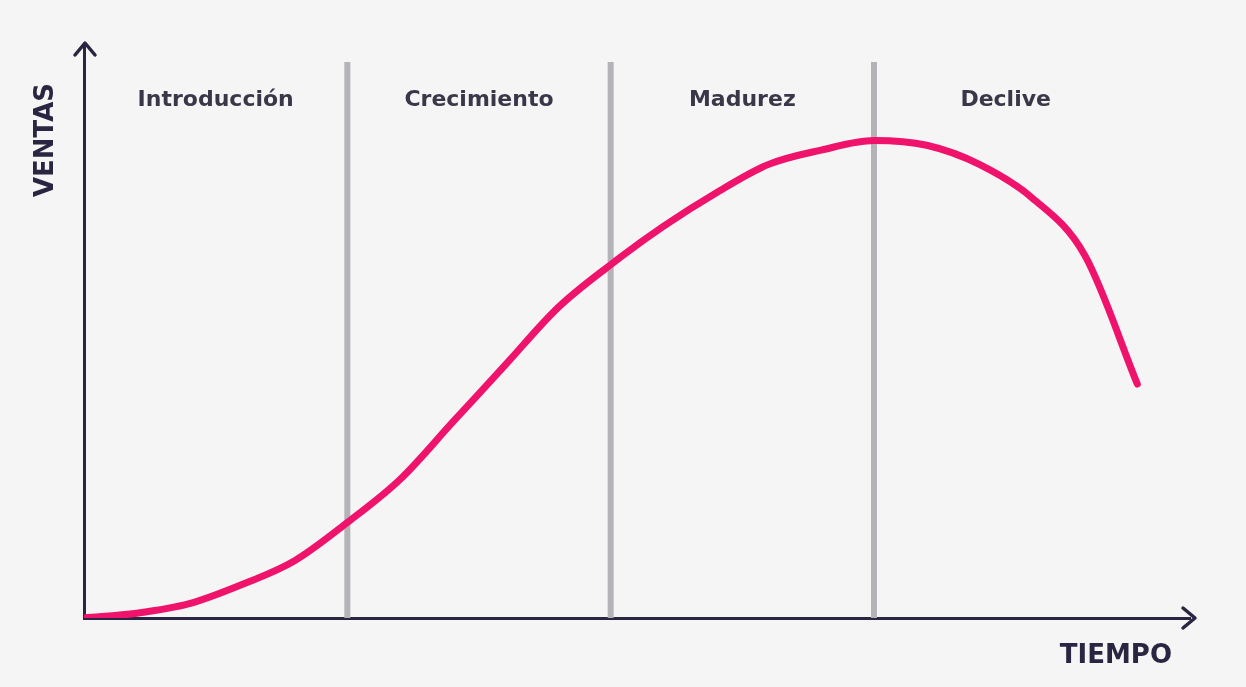 This screenshot has height=687, width=1246. Describe the element at coordinates (1005, 98) in the screenshot. I see `text: Declive` at that location.